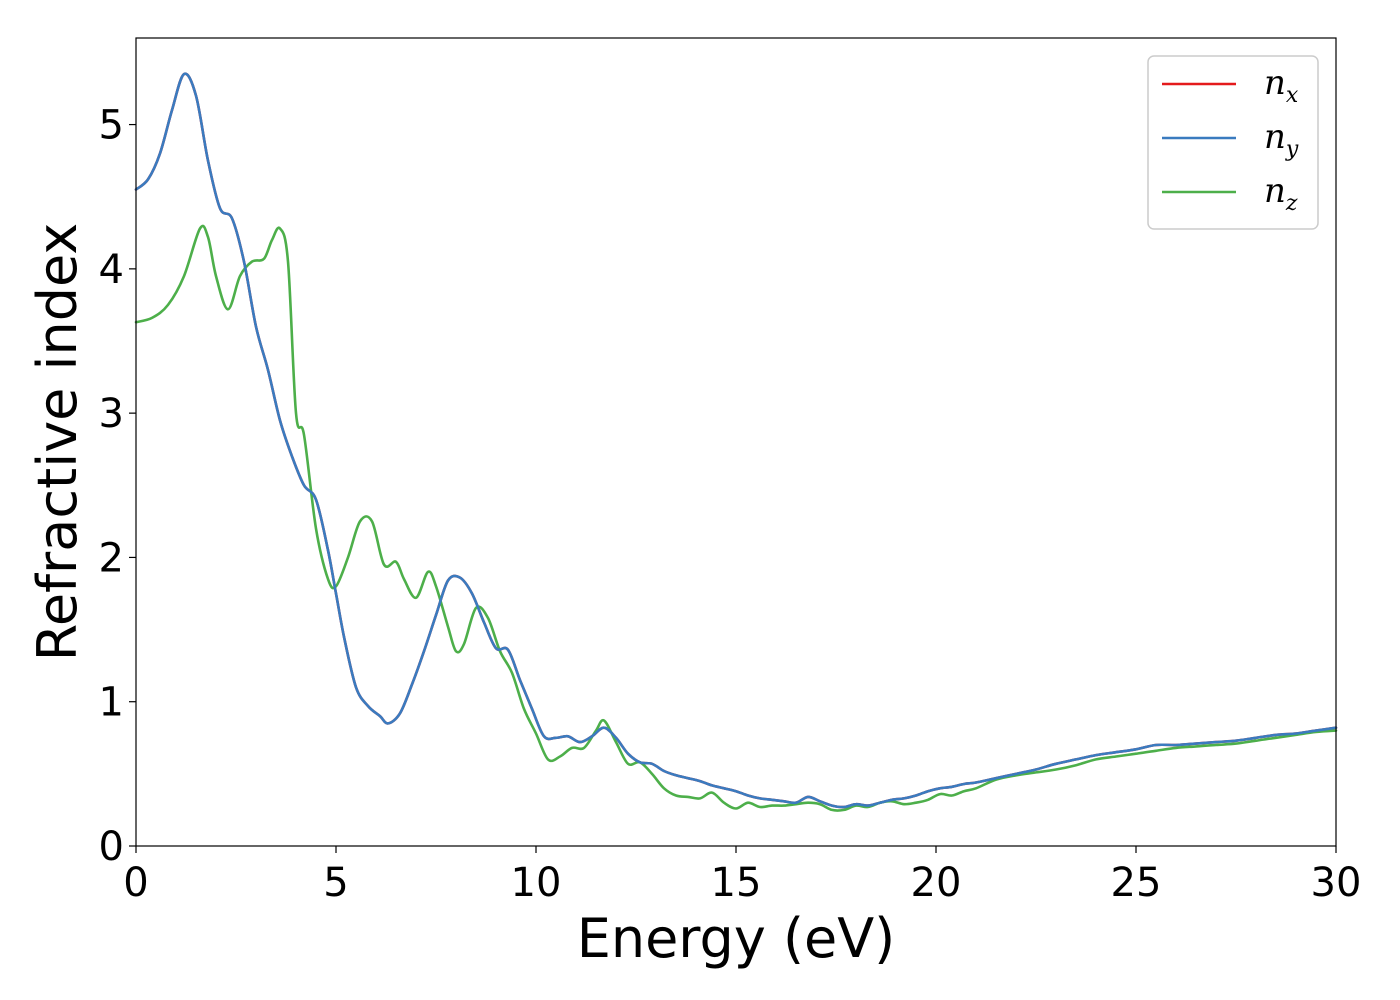 Image resolution: width=1400 pixels, height=1000 pixels. I want to click on y-tick-label: 5, so click(111, 126).